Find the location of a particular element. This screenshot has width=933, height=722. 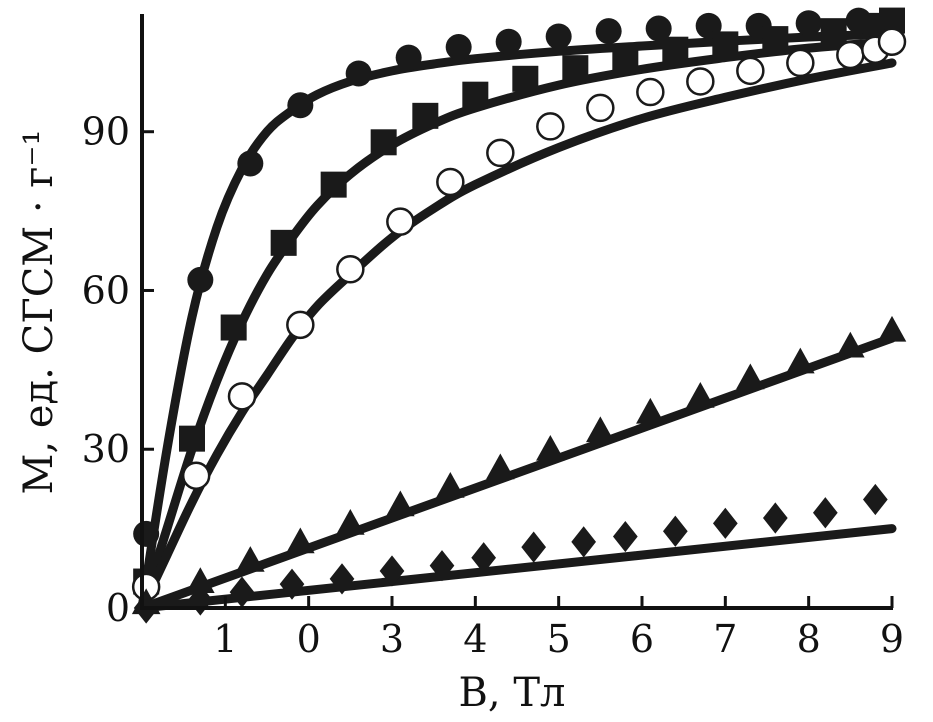

x-axis-label: B, Тл is located at coordinates (512, 693).